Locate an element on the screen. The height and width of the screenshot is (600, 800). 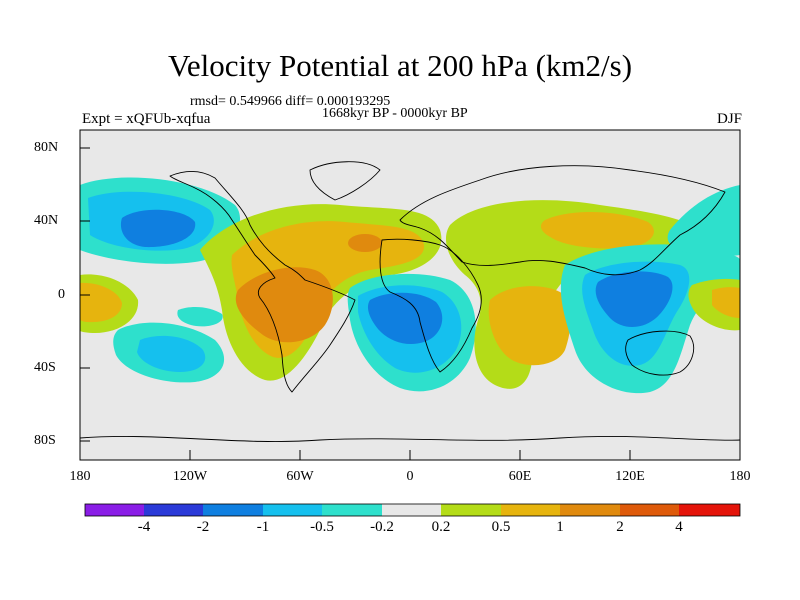
colorbar-label-3: -1 is located at coordinates (263, 527).